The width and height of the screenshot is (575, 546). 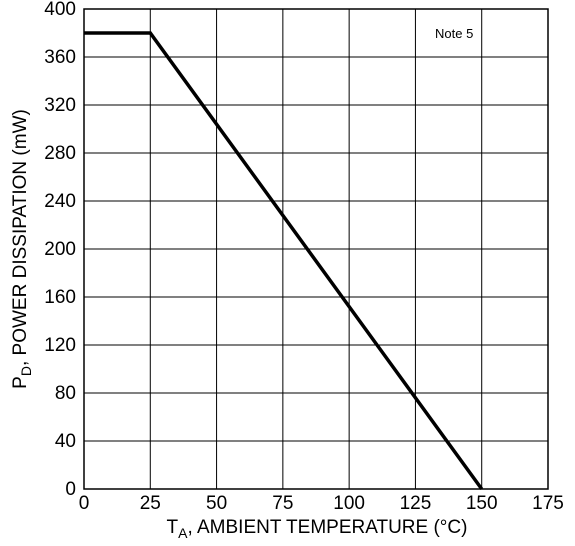 I want to click on y-tick-label: 280, so click(x=60, y=153).